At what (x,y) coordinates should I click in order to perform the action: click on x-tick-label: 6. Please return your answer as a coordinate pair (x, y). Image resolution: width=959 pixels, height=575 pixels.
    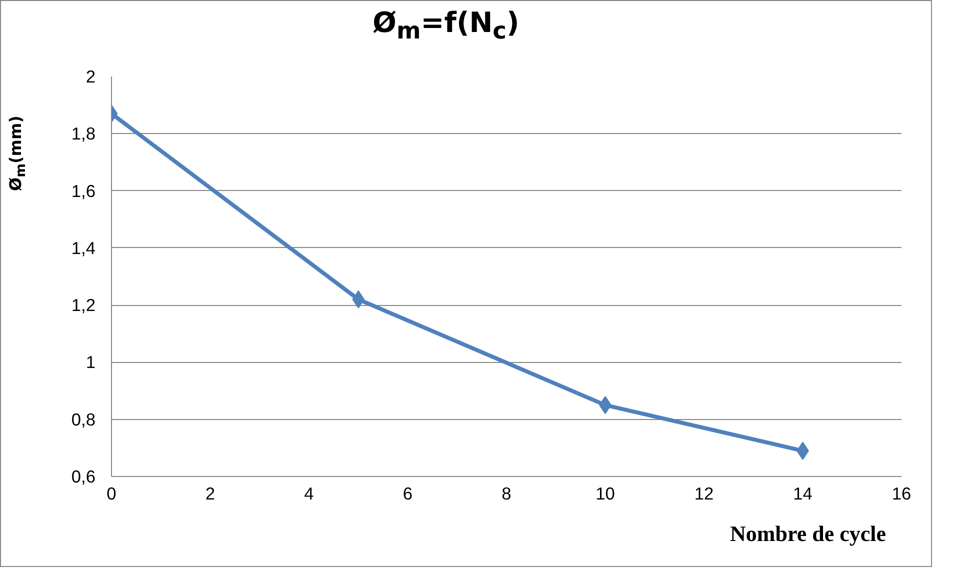
    Looking at the image, I should click on (407, 494).